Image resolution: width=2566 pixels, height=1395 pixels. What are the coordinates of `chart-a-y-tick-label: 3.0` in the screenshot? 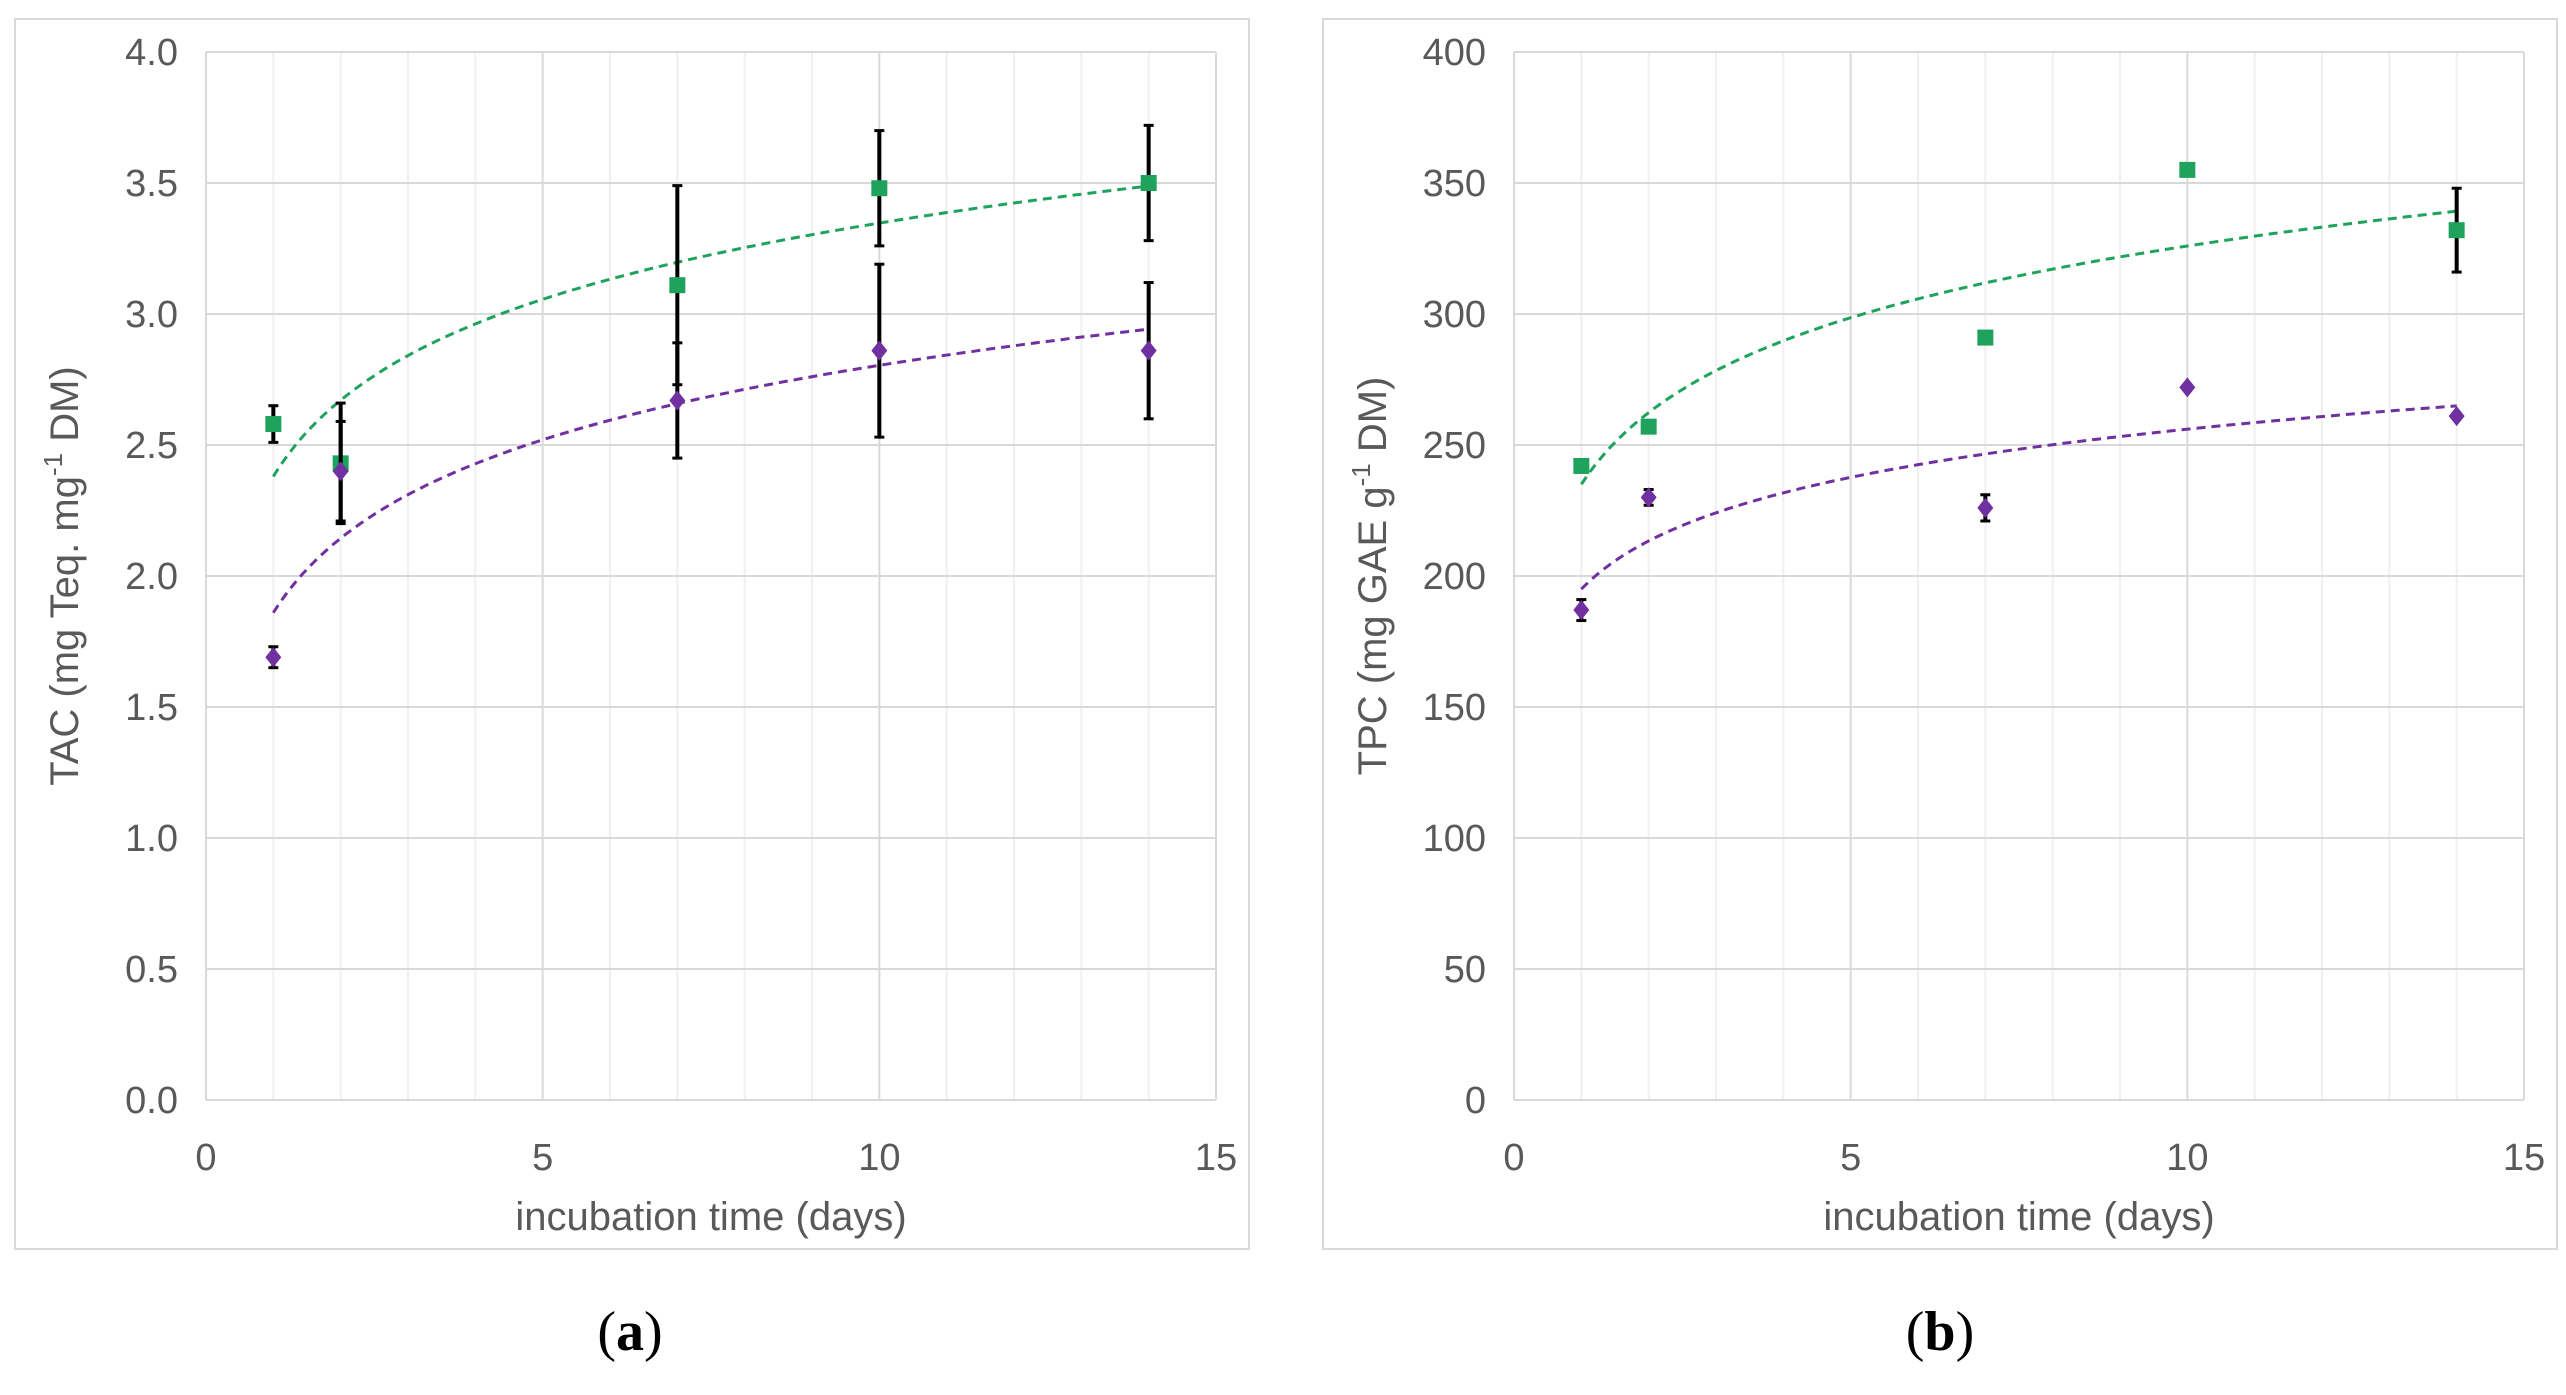 It's located at (151, 315).